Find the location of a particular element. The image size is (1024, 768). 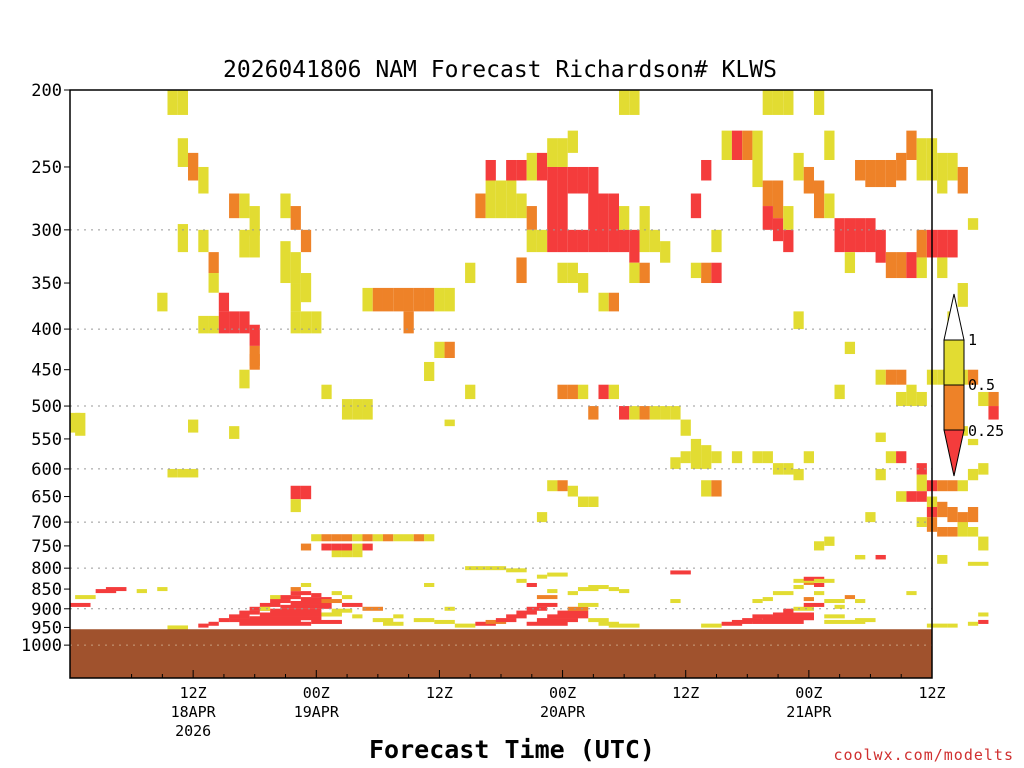

y-tick-label: 850 is located at coordinates (46, 590).